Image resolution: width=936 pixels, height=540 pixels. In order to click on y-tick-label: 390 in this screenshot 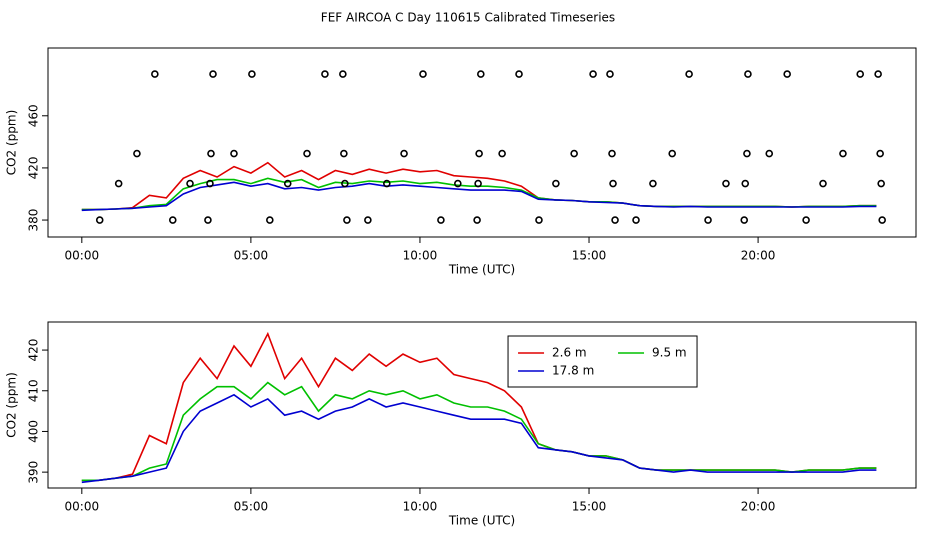, I will do `click(34, 472)`.